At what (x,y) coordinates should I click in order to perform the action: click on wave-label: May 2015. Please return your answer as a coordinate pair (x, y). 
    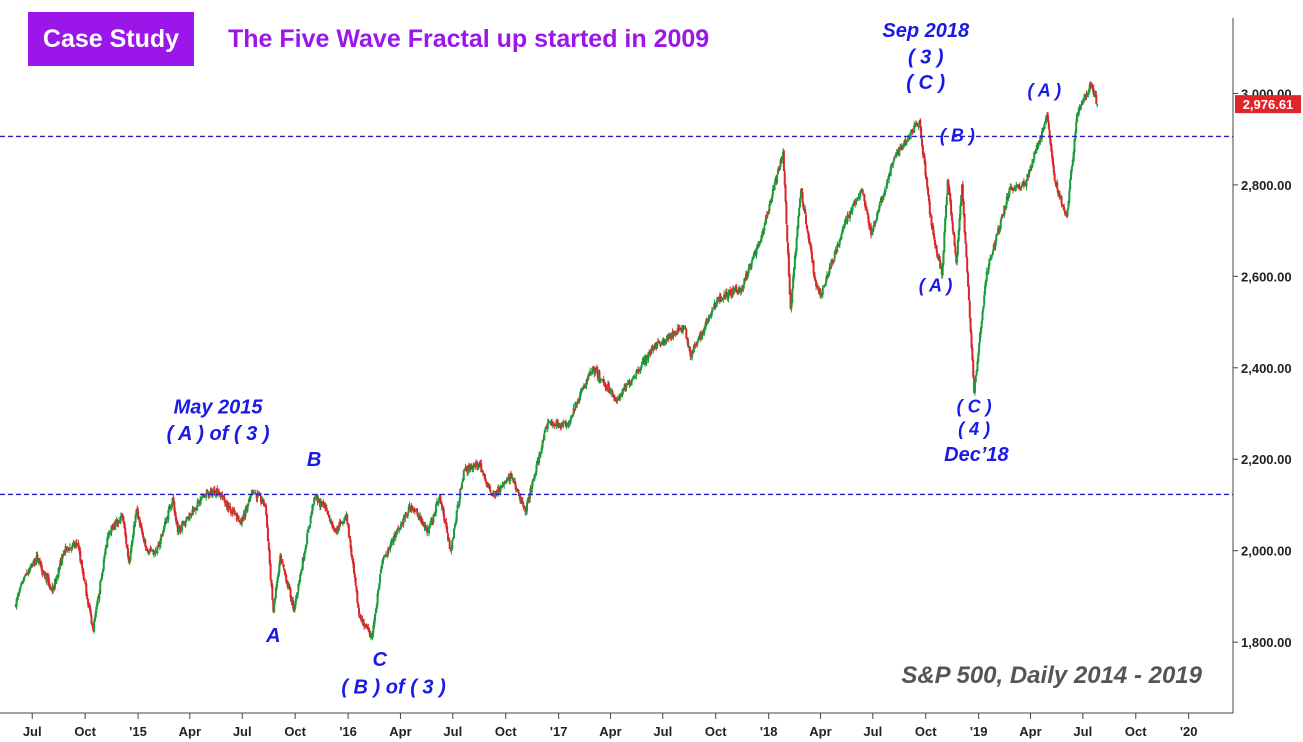
    Looking at the image, I should click on (219, 408).